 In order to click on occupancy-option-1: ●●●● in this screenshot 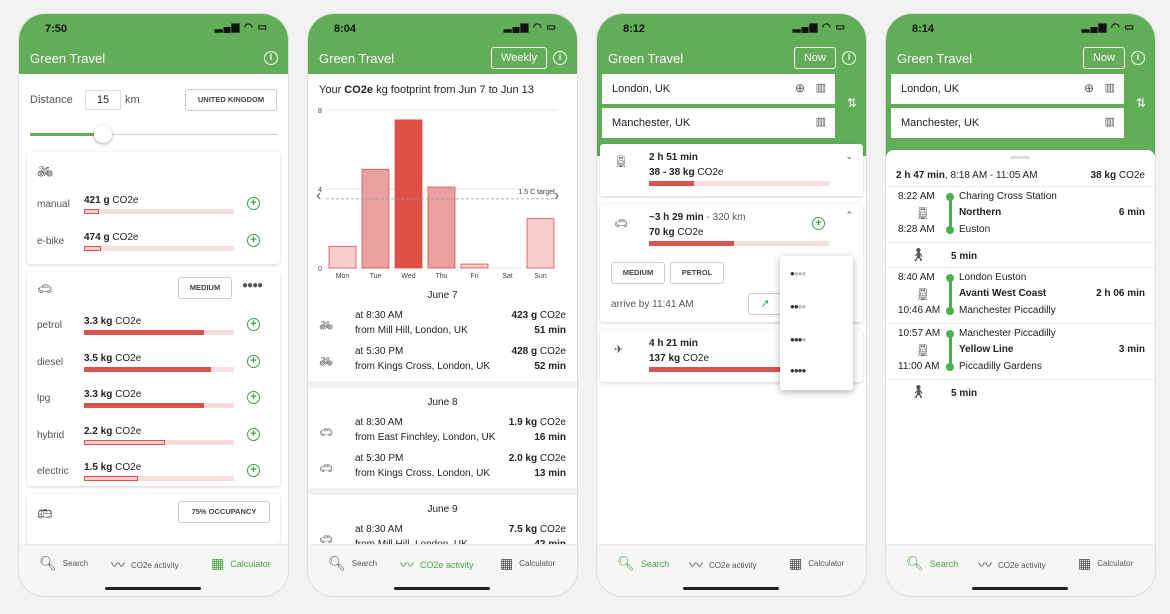, I will do `click(798, 273)`.